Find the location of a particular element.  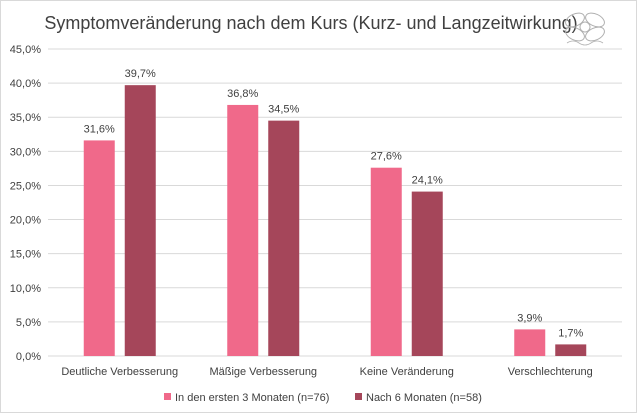

legend-label: In den ersten 3 Monaten (n=76) is located at coordinates (252, 398).